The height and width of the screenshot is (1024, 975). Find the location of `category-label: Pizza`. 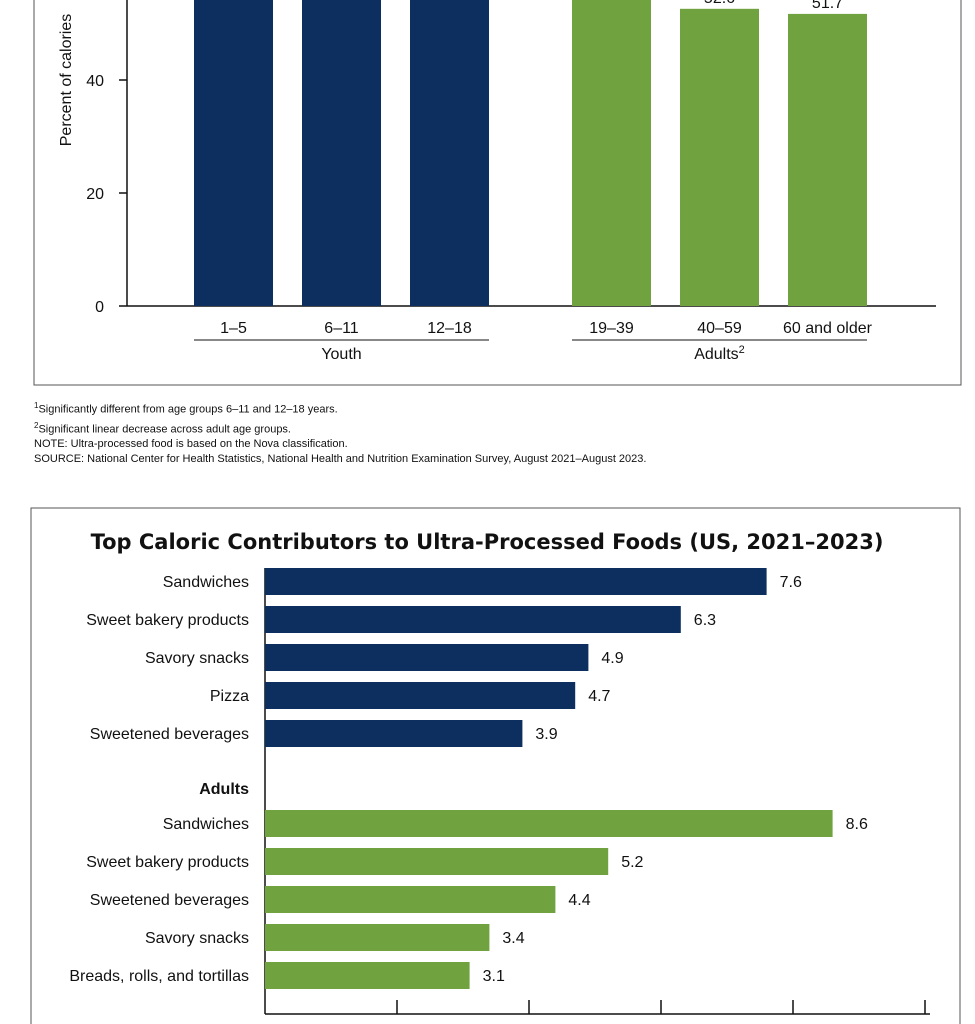

category-label: Pizza is located at coordinates (229, 696).